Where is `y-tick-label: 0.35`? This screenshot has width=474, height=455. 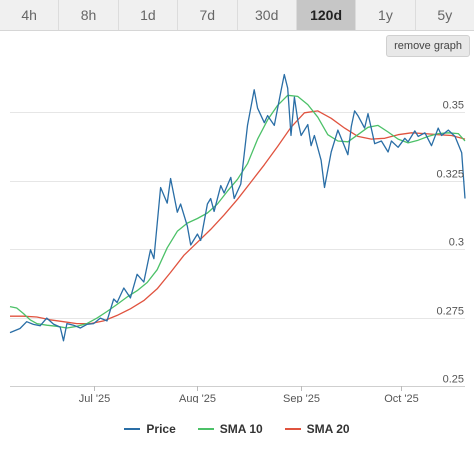
y-tick-label: 0.35 is located at coordinates (453, 106).